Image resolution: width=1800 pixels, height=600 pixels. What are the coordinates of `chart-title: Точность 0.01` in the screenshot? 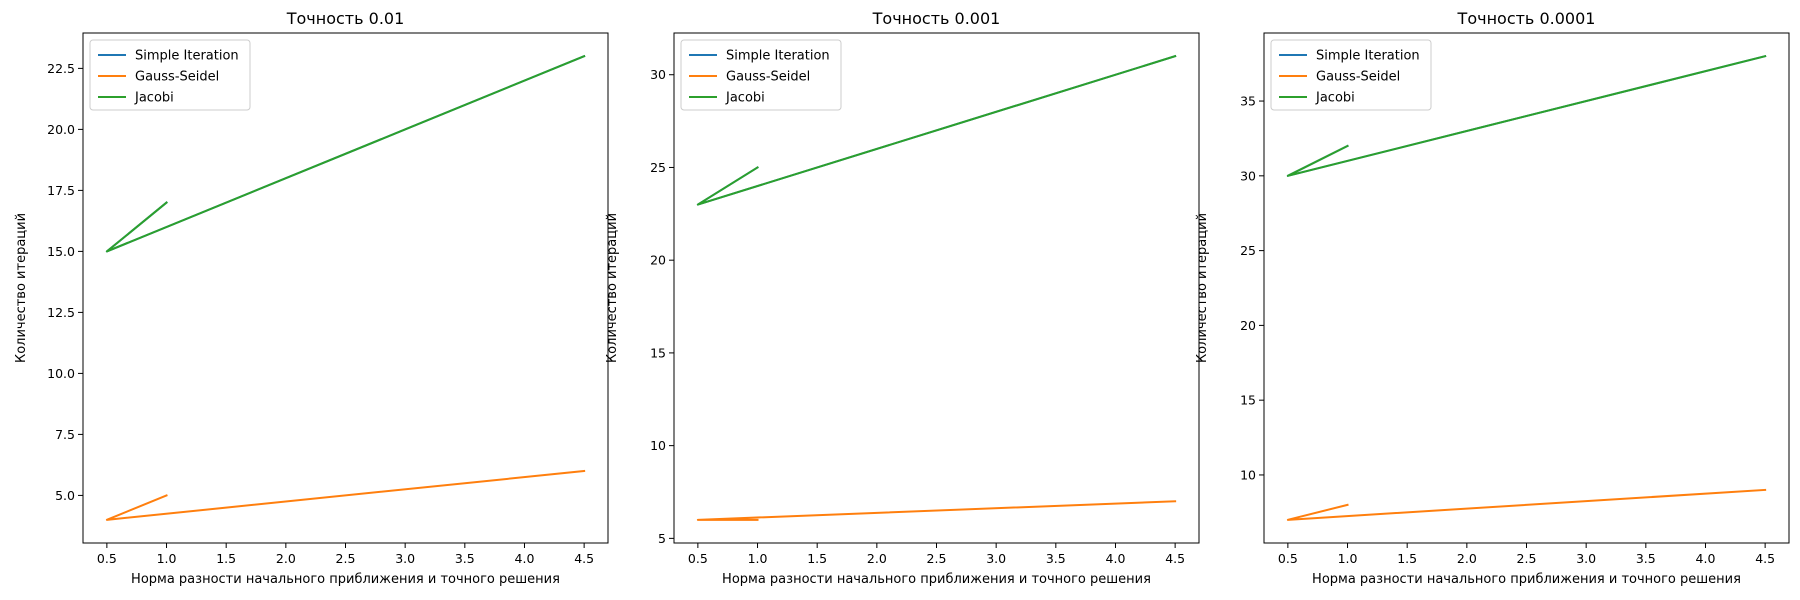 It's located at (345, 18).